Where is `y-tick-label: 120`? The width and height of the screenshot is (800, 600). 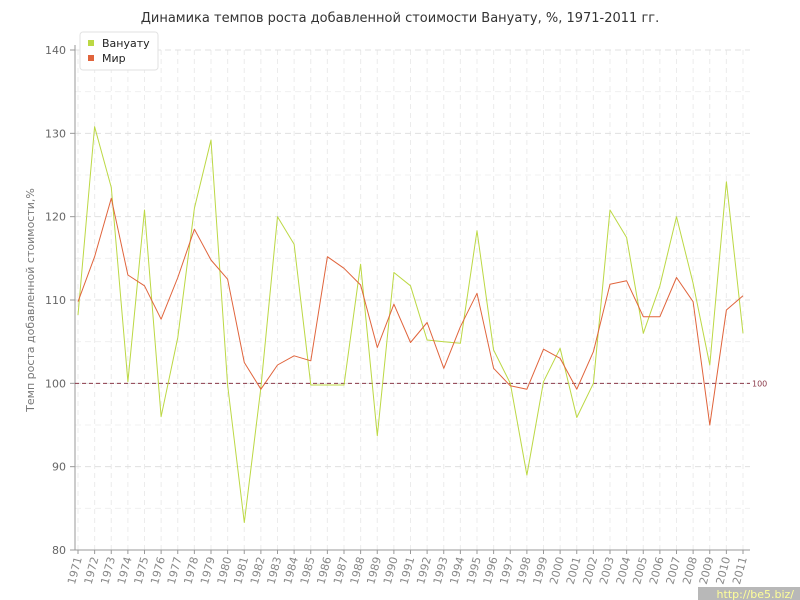 y-tick-label: 120 is located at coordinates (55, 217).